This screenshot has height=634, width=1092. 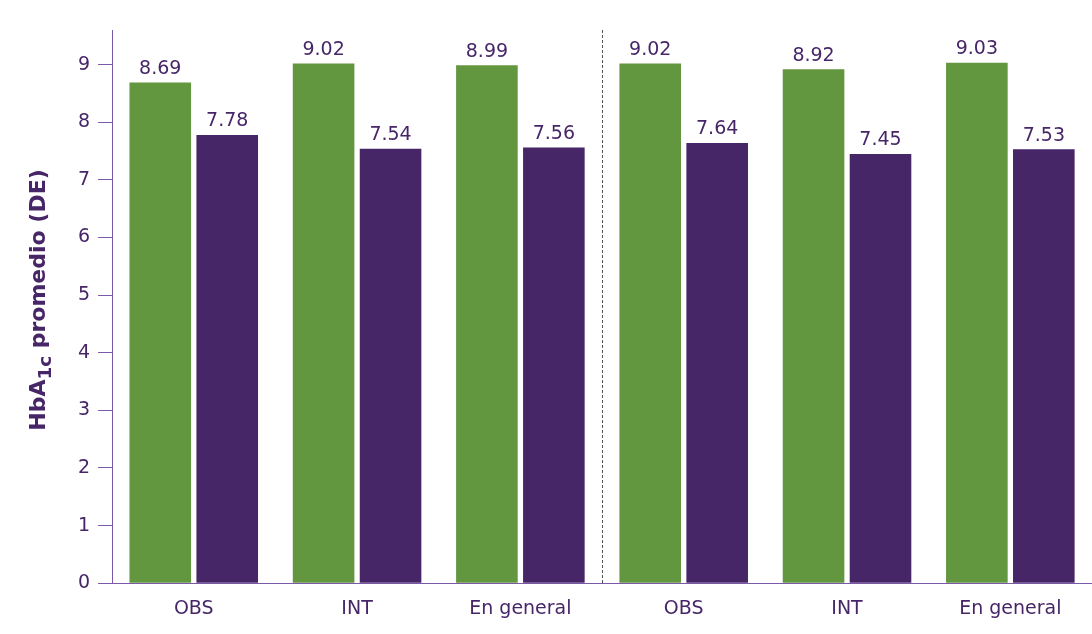 What do you see at coordinates (84, 408) in the screenshot?
I see `y-tick-label: 3` at bounding box center [84, 408].